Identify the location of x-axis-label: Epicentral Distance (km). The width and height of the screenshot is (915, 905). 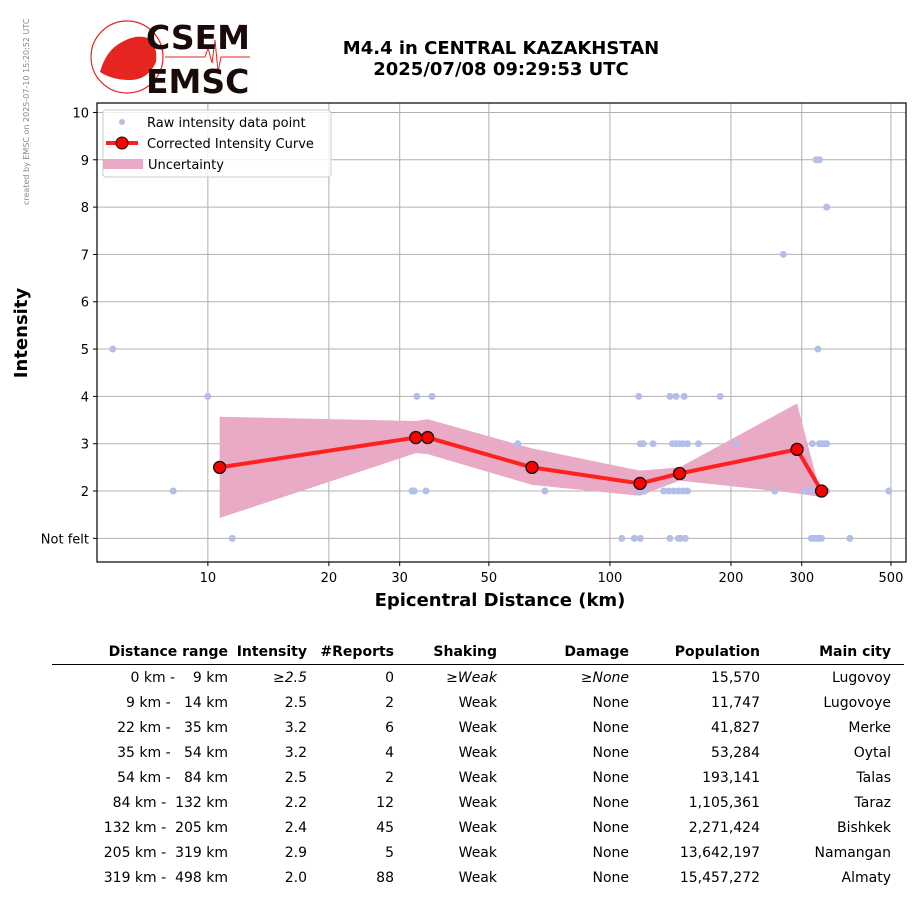
(500, 600).